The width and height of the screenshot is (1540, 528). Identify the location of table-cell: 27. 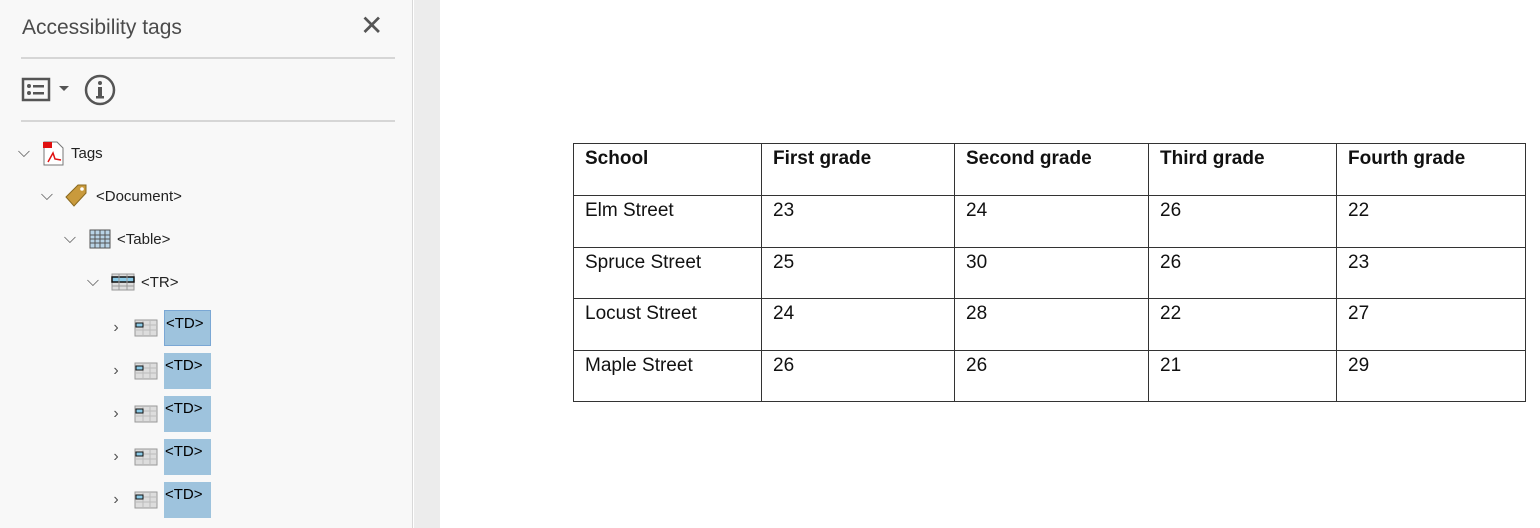
(1431, 324).